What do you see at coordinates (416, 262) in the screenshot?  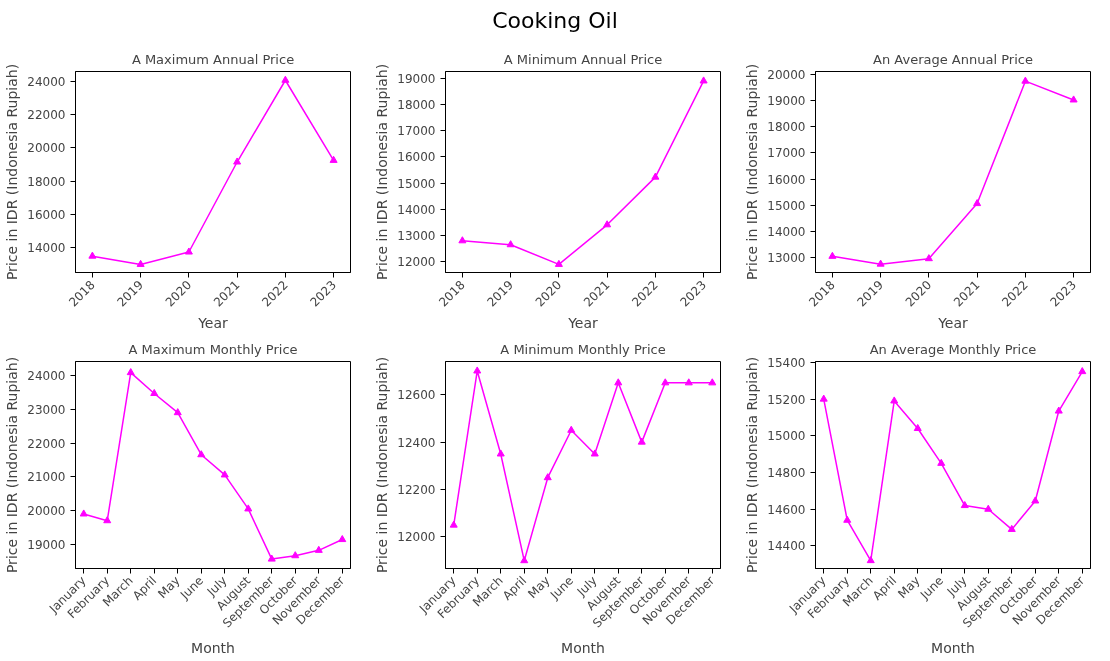 I see `y-tick-label: 12000` at bounding box center [416, 262].